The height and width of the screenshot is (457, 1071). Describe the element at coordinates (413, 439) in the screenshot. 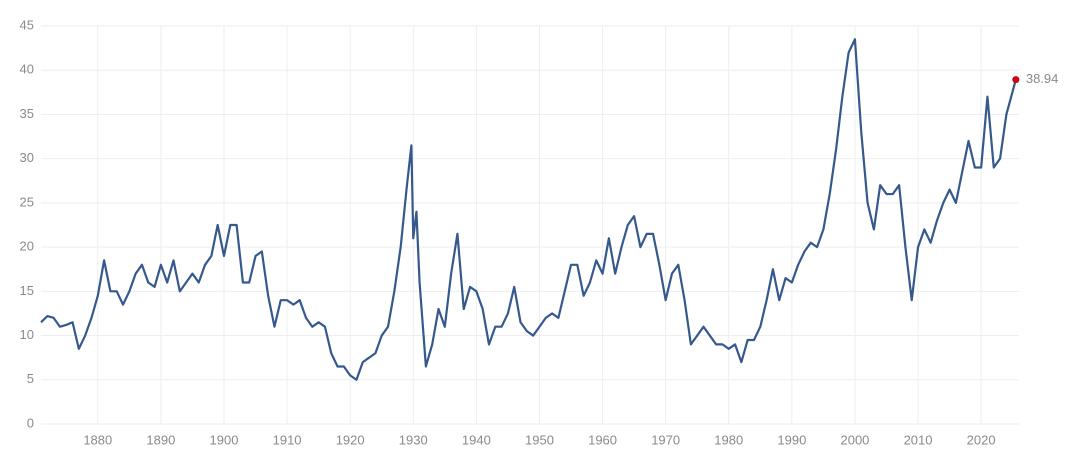

I see `x-tick-label: 1930` at that location.